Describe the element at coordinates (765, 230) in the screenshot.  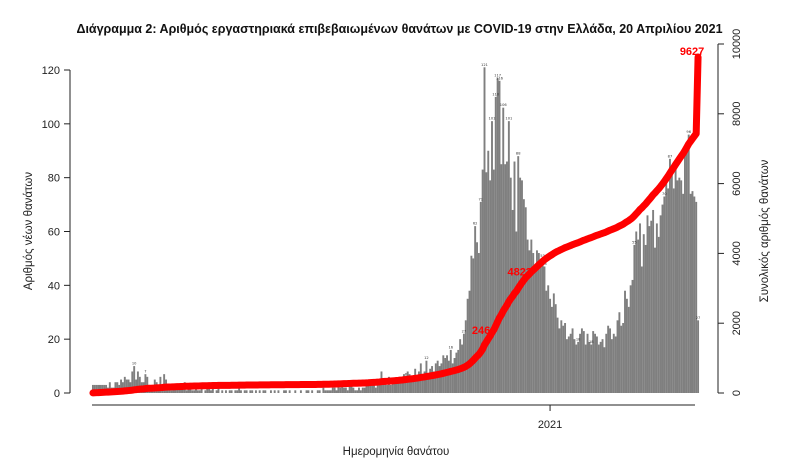
I see `y2-axis-title: Συνολικός αριθμός θανάτων` at that location.